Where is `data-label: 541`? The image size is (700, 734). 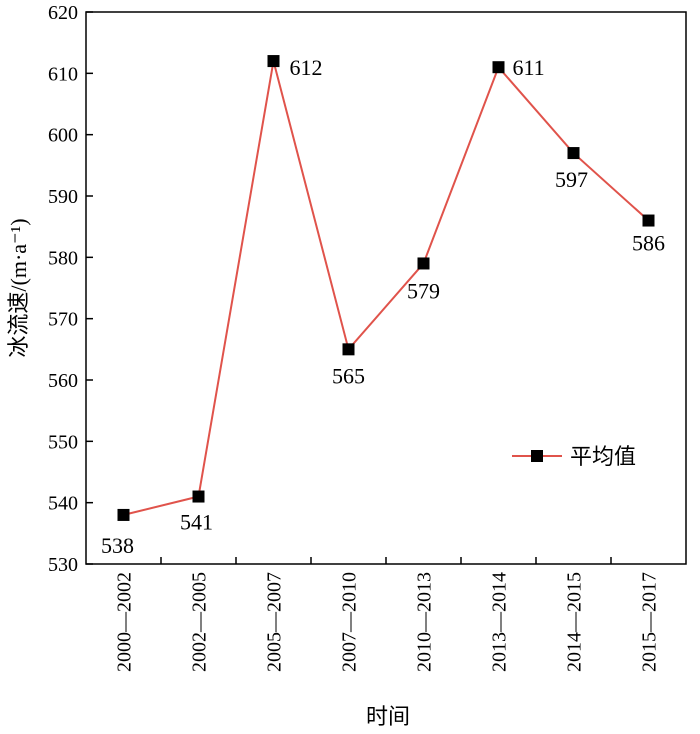
data-label: 541 is located at coordinates (196, 522).